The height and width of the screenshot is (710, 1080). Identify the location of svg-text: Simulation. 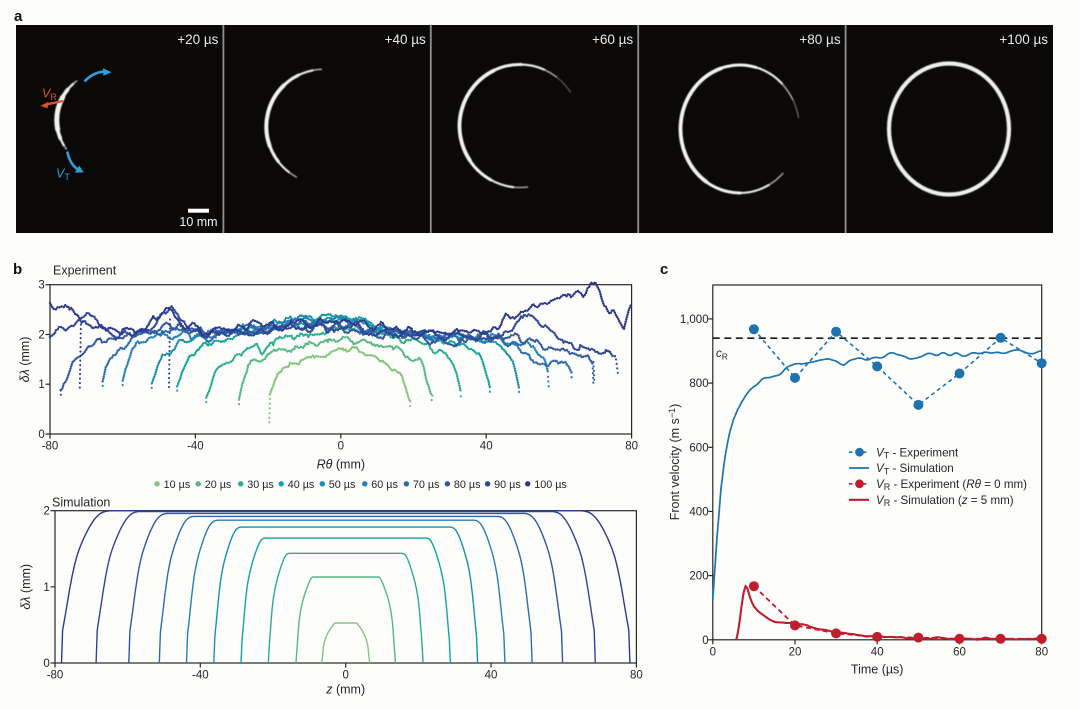
(81, 503).